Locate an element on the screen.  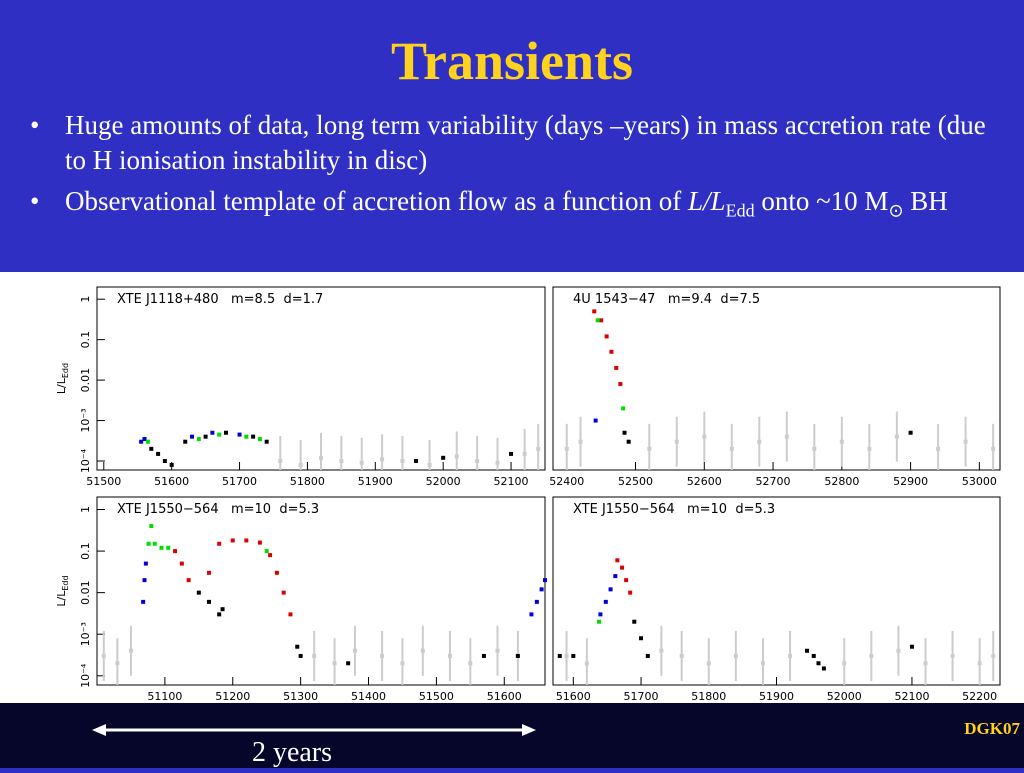
footer: 2 years DGK07 is located at coordinates (512, 735).